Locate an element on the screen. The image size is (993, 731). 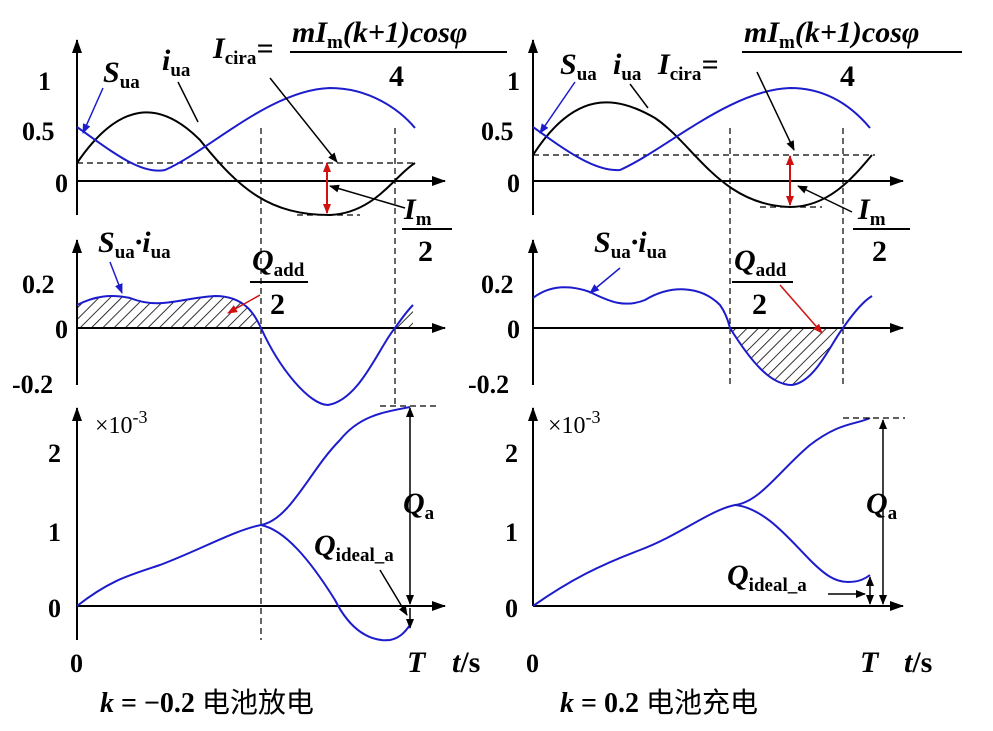
left-caption: k = −0.2 电池放电 is located at coordinates (207, 702).